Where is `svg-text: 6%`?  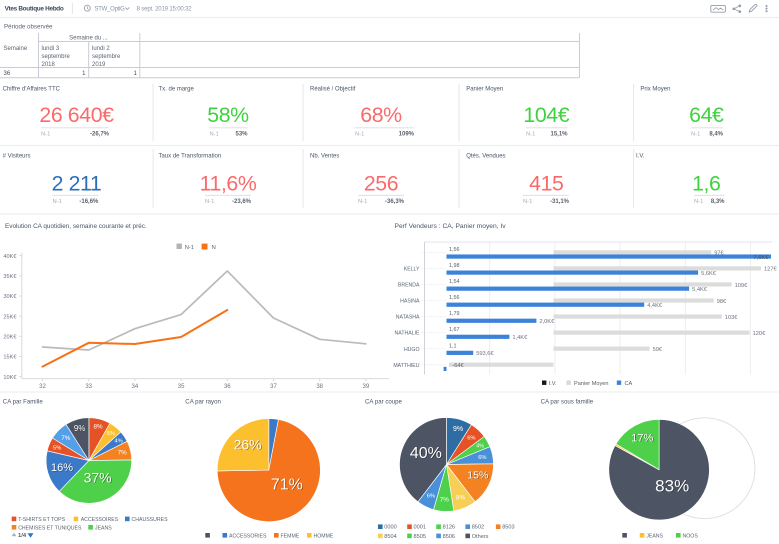
svg-text: 6% is located at coordinates (482, 458).